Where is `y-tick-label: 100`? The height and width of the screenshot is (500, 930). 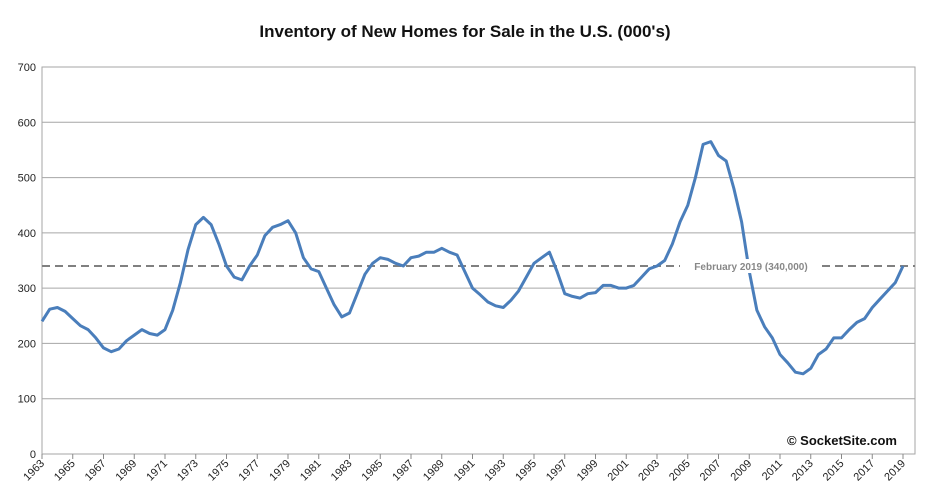
y-tick-label: 100 is located at coordinates (27, 400).